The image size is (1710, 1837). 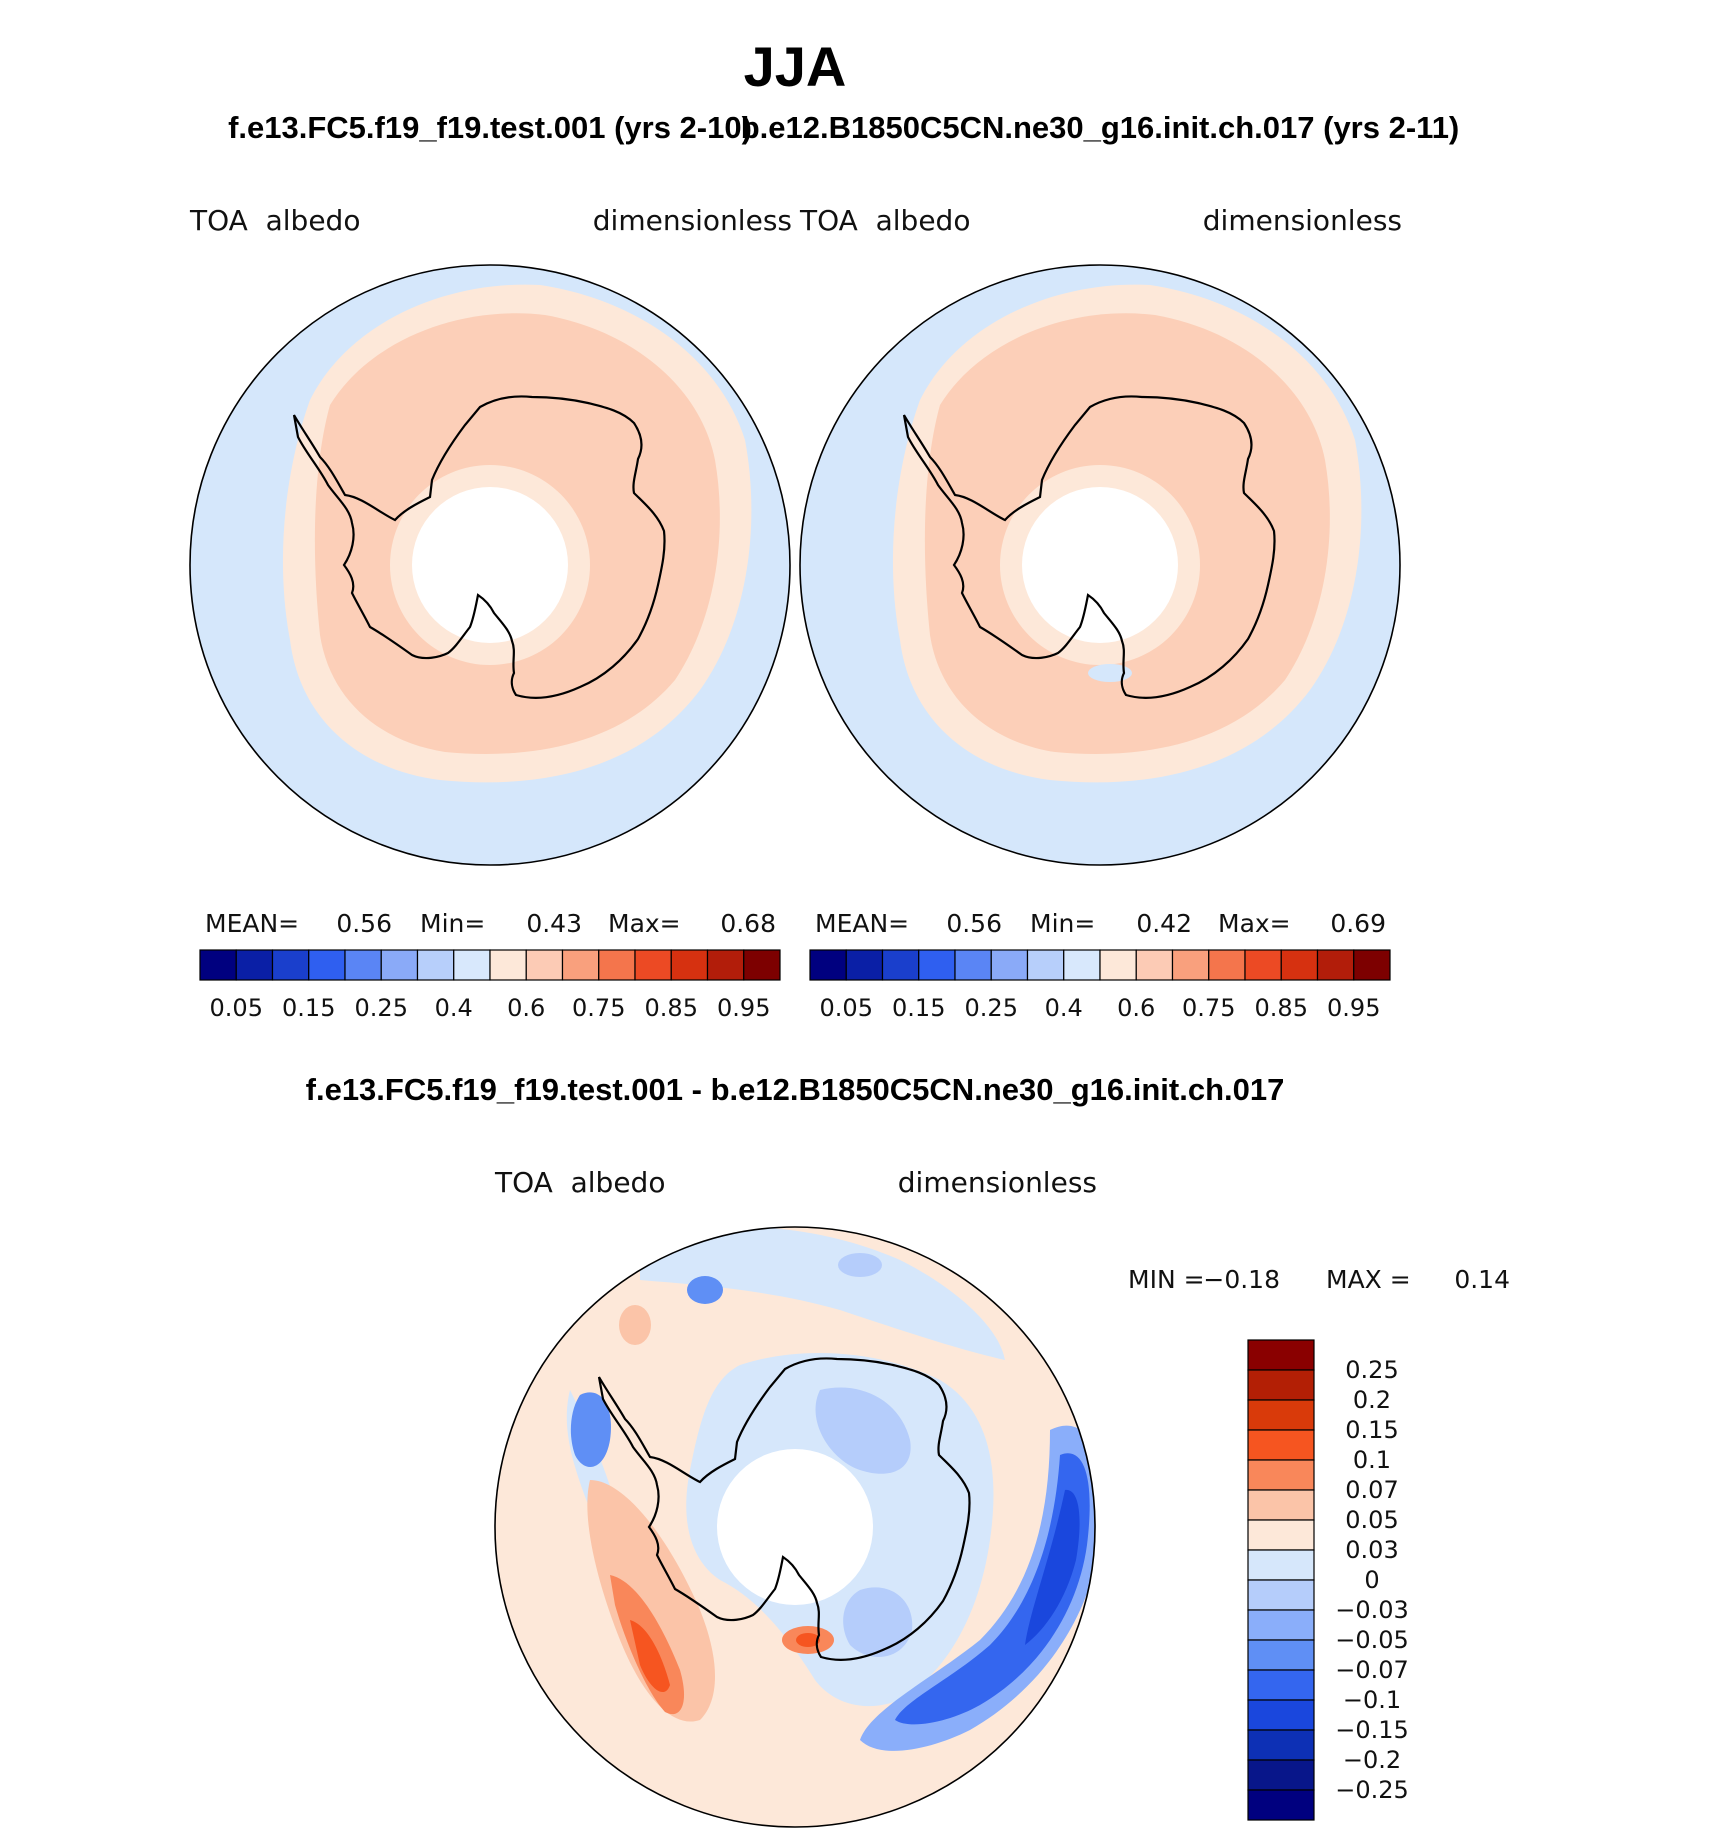 I want to click on panel-1-case-title: f.e13.FC5.f19_f19.test.001 (yrs 2-10), so click(x=490, y=127).